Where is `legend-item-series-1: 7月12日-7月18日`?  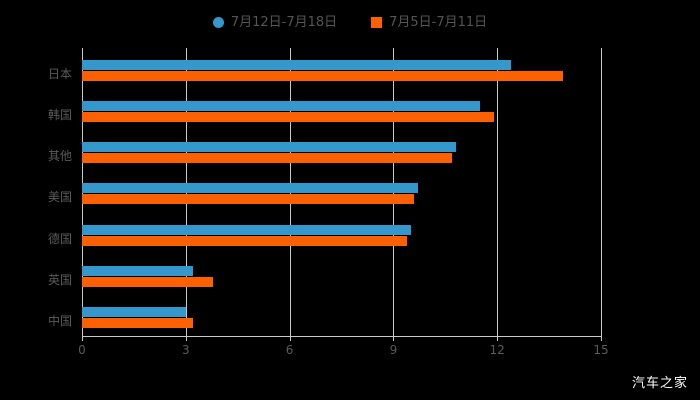
legend-item-series-1: 7月12日-7月18日 is located at coordinates (275, 22).